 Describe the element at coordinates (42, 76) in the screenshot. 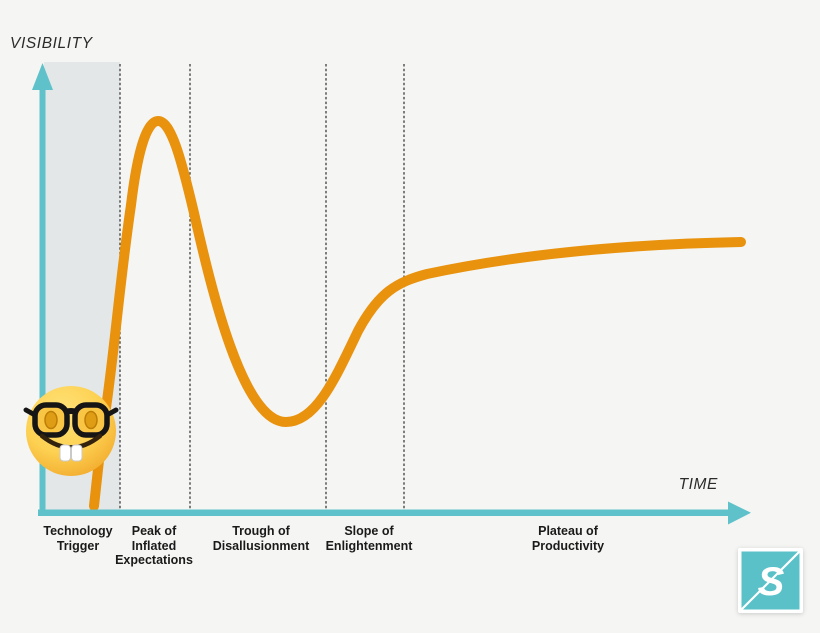

I see `y-axis-arrow-icon` at that location.